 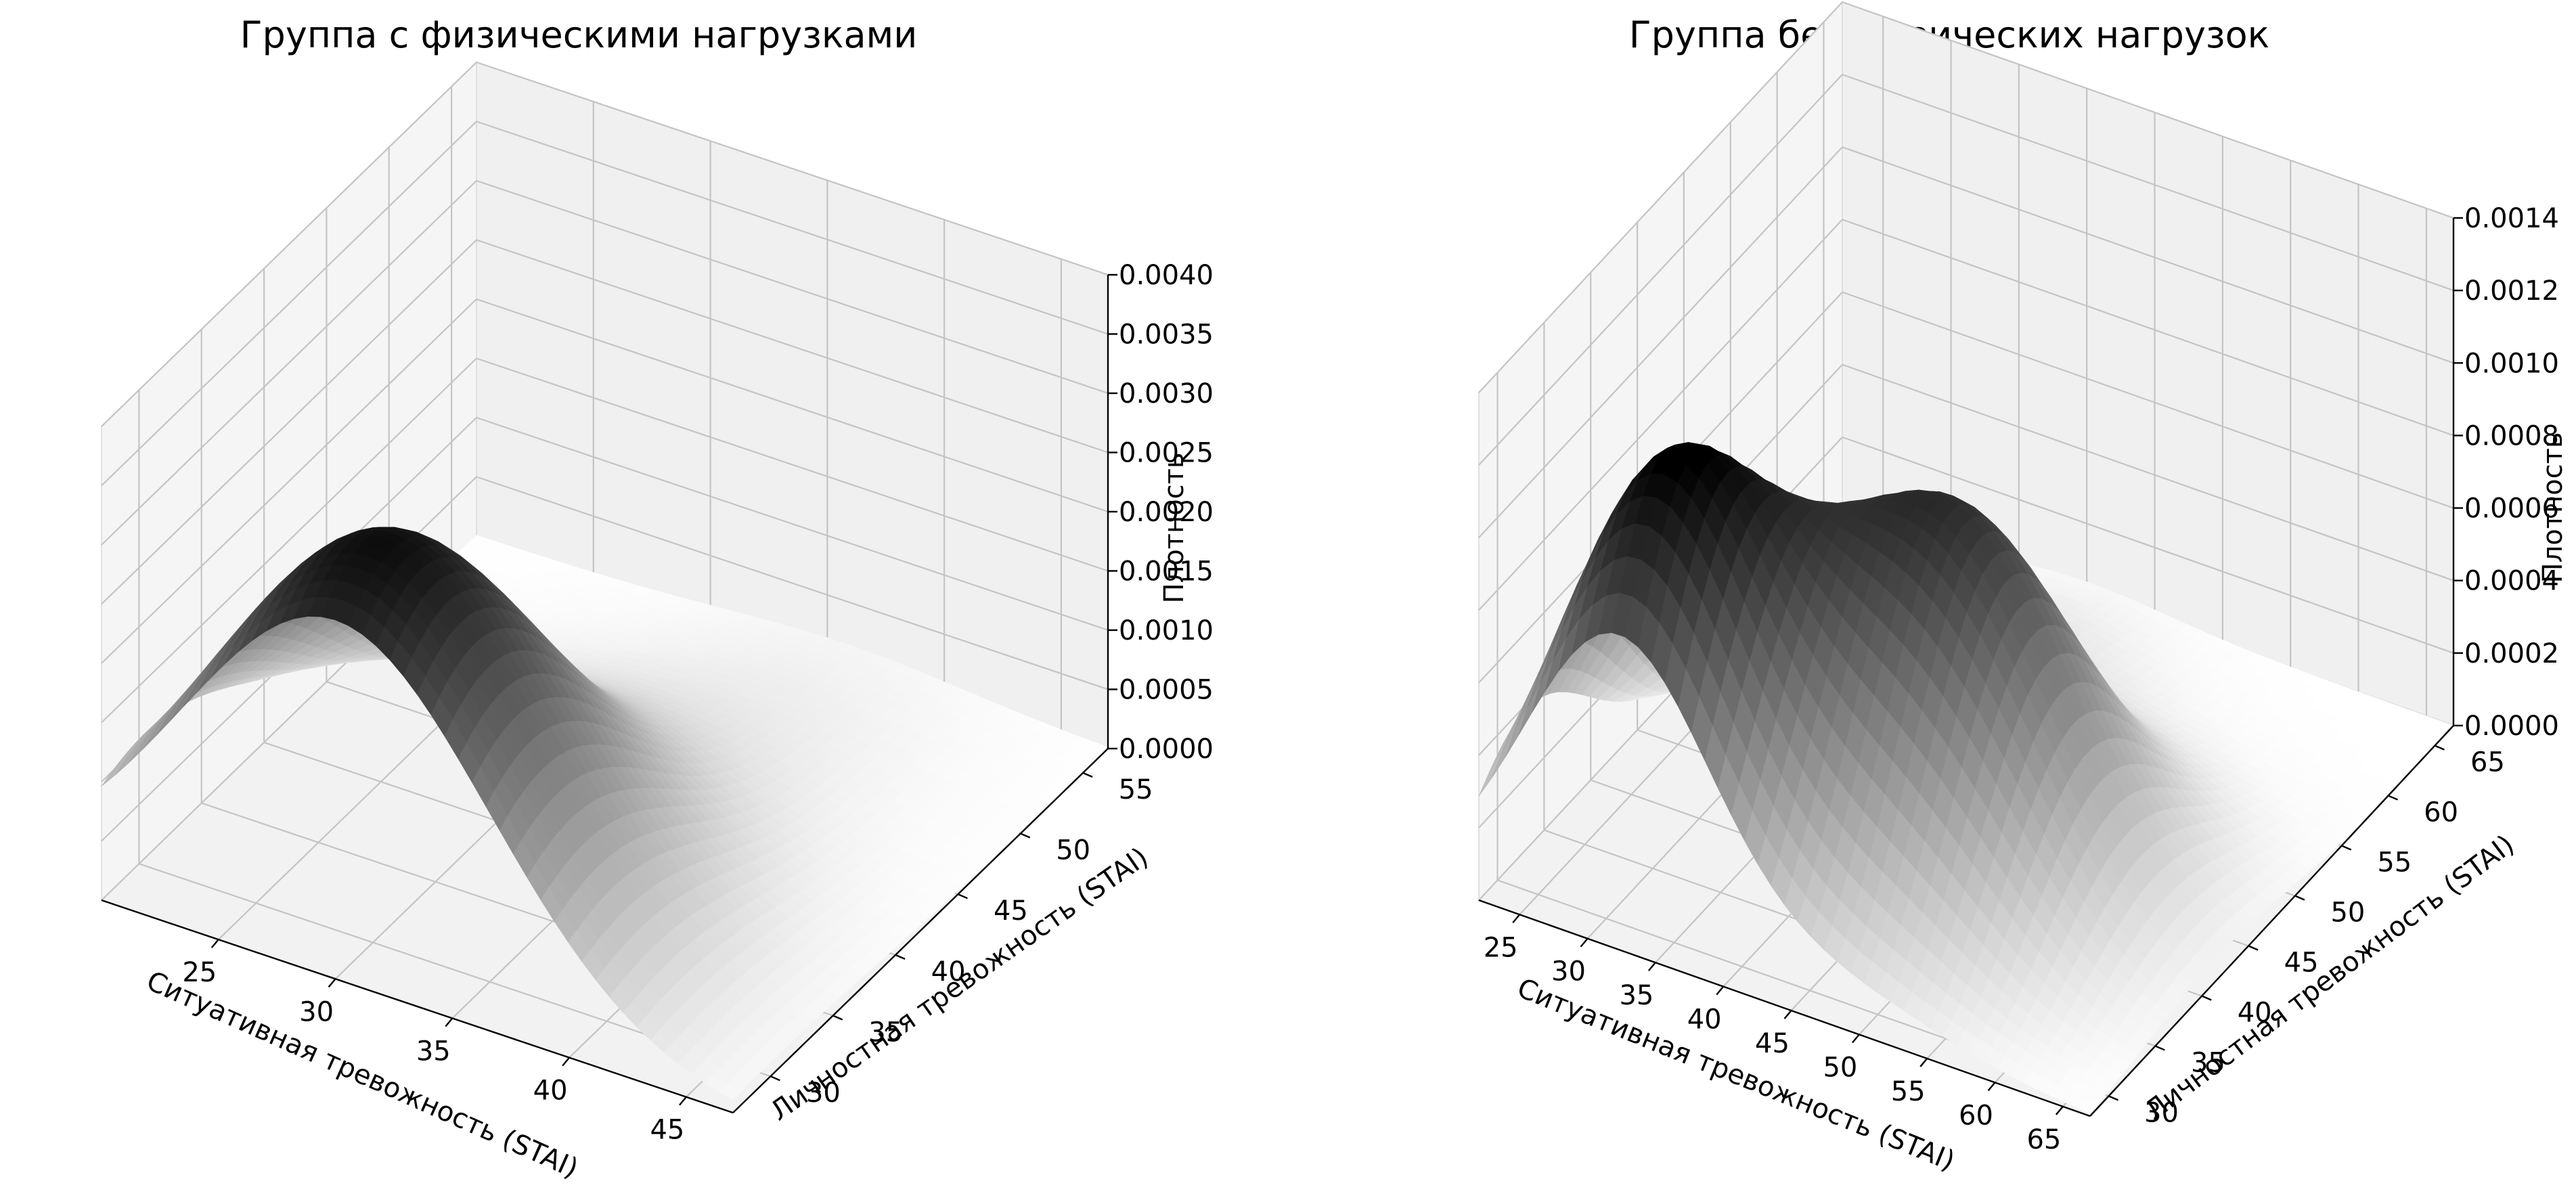 I want to click on y-tick-label: 65, so click(x=2487, y=762).